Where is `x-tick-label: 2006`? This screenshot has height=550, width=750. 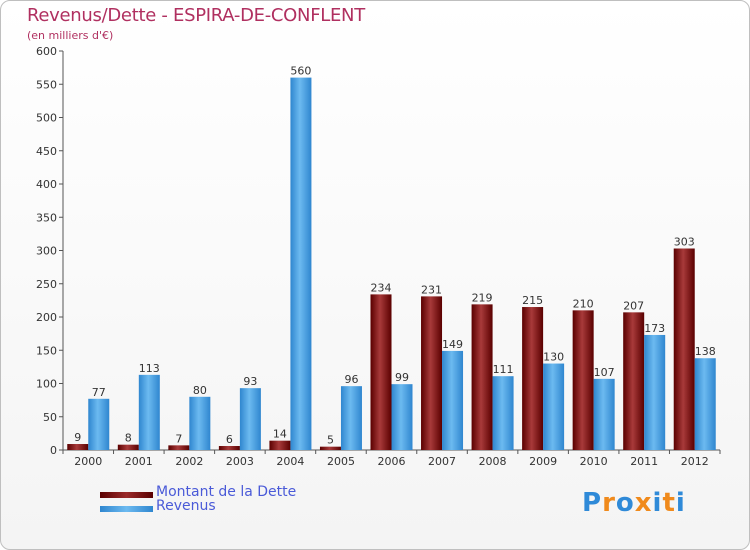
x-tick-label: 2006 is located at coordinates (392, 461).